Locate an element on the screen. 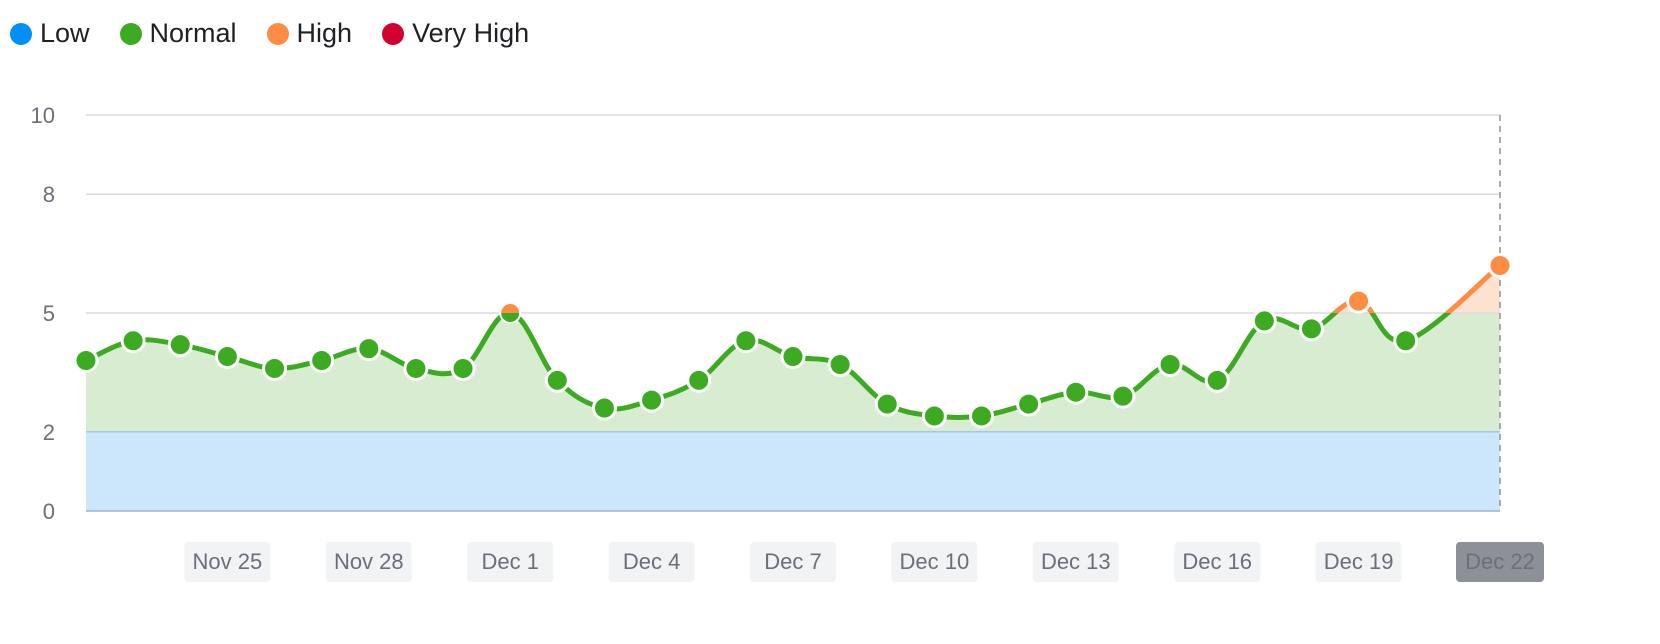  x-tick-label: Dec 16 is located at coordinates (1217, 561).